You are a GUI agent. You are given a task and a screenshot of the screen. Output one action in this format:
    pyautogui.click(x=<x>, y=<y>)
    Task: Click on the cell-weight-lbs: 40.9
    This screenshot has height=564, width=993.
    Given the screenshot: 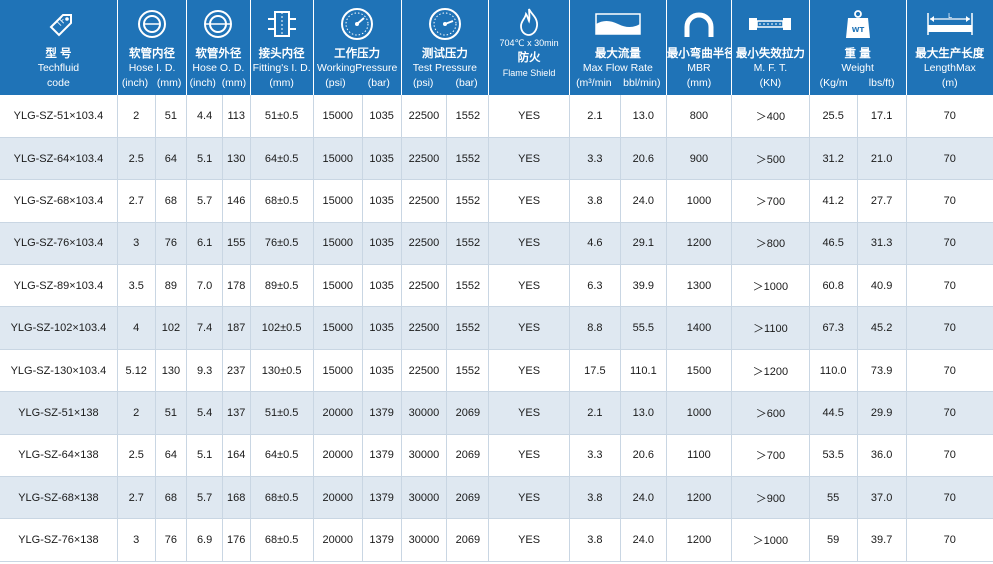 What is the action you would take?
    pyautogui.click(x=882, y=286)
    